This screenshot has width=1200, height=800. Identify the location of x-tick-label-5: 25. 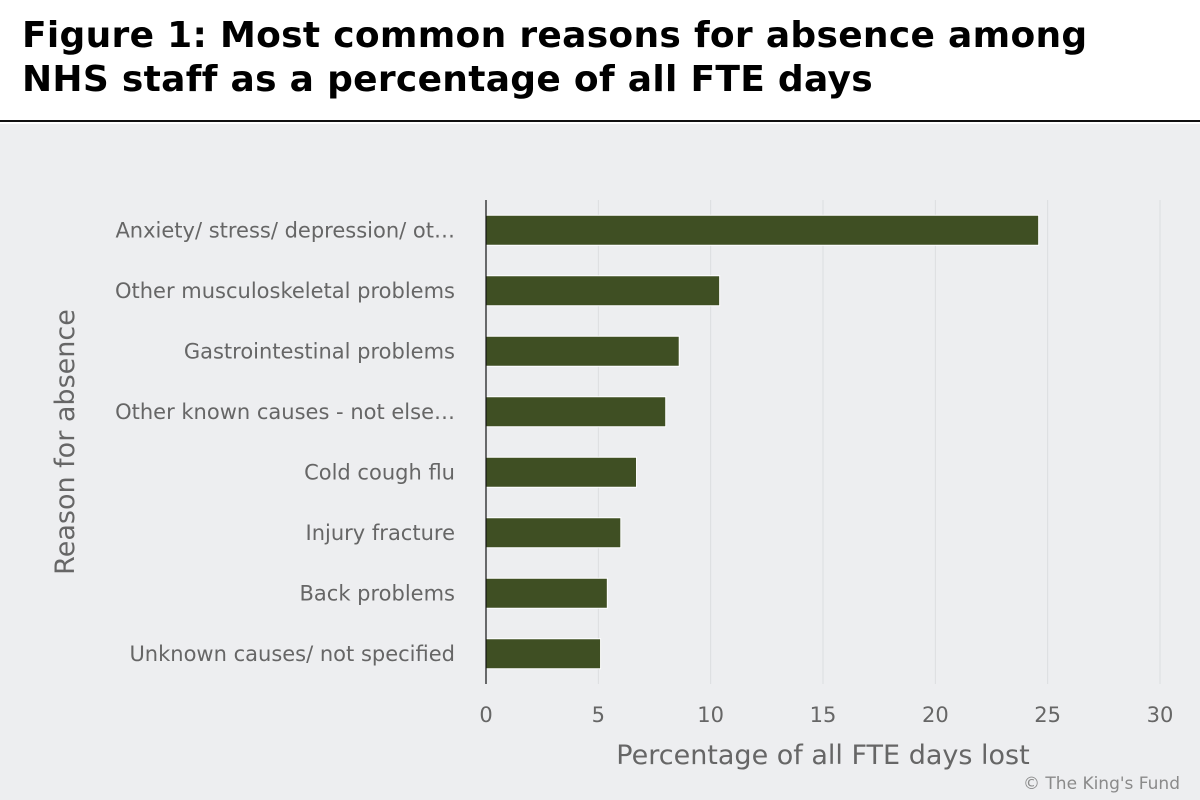
(1047, 715).